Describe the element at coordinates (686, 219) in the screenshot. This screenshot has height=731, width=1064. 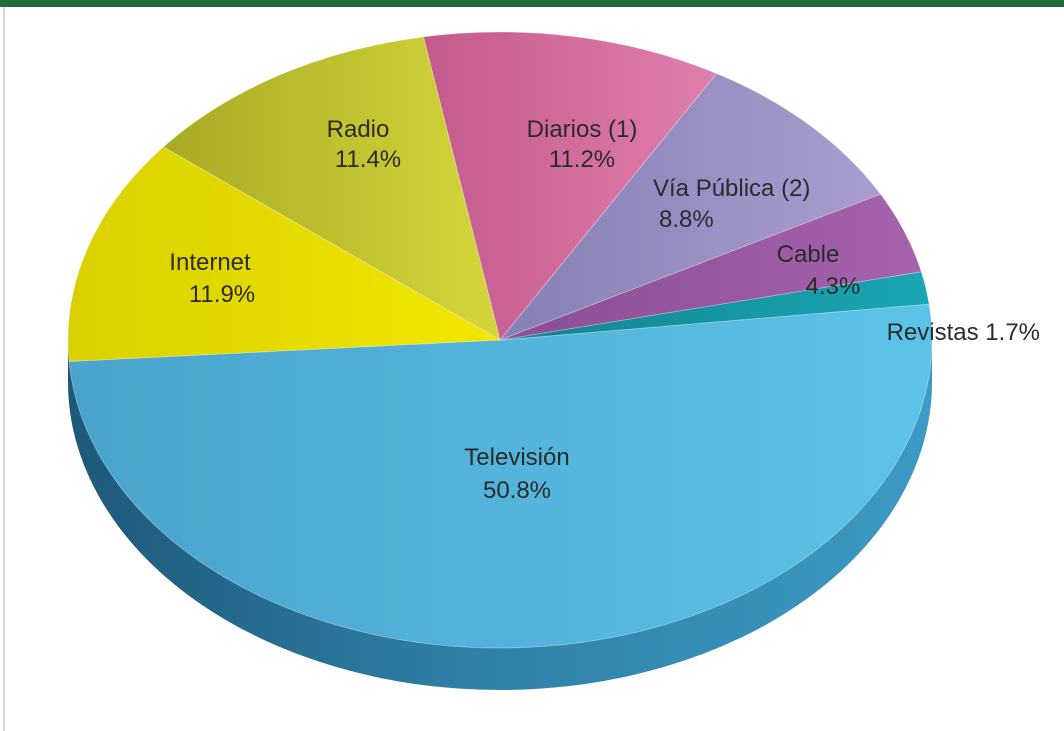
I see `value-via-publica: 8.8%` at that location.